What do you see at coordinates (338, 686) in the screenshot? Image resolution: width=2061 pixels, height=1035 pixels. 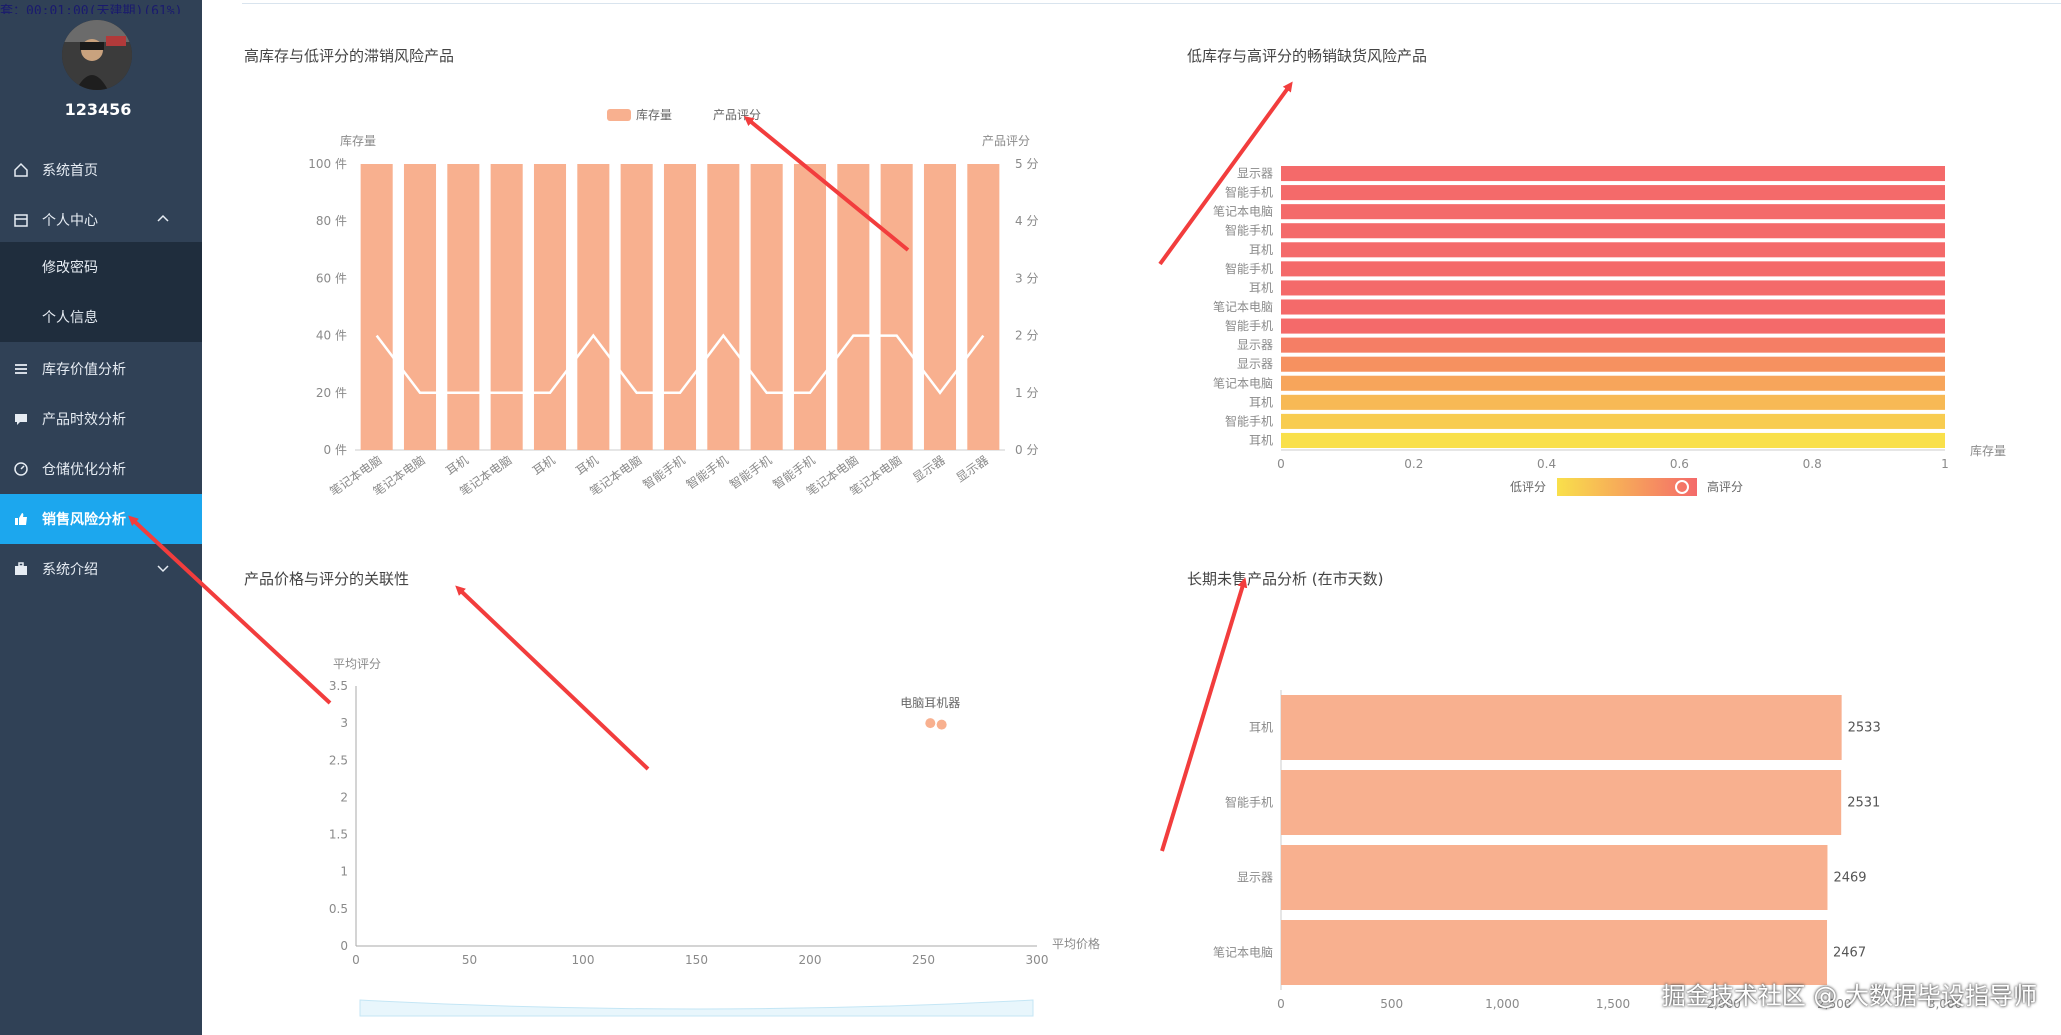 I see `y-tick-label: 3.5` at bounding box center [338, 686].